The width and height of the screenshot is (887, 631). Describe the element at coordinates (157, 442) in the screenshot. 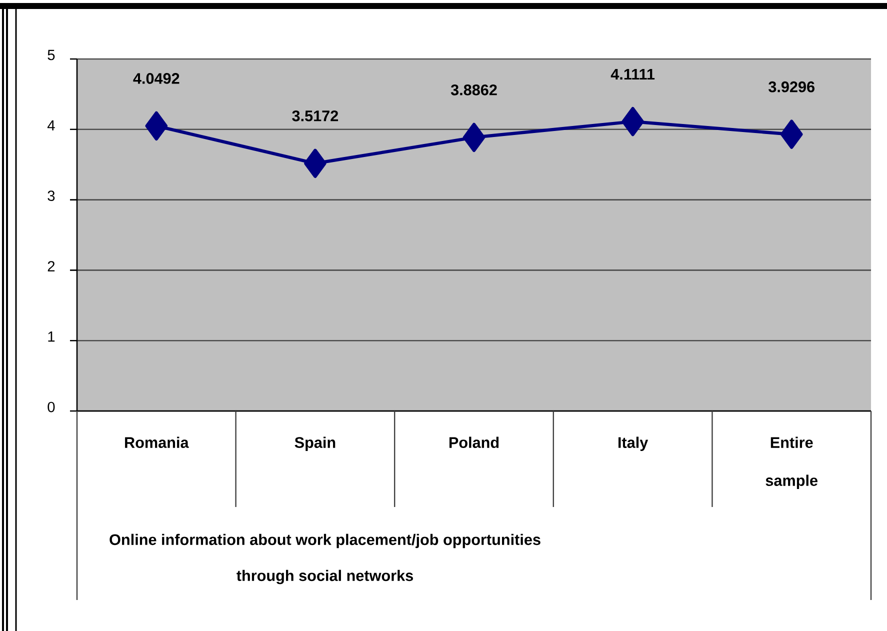

I see `x-tick-label: Romania` at that location.